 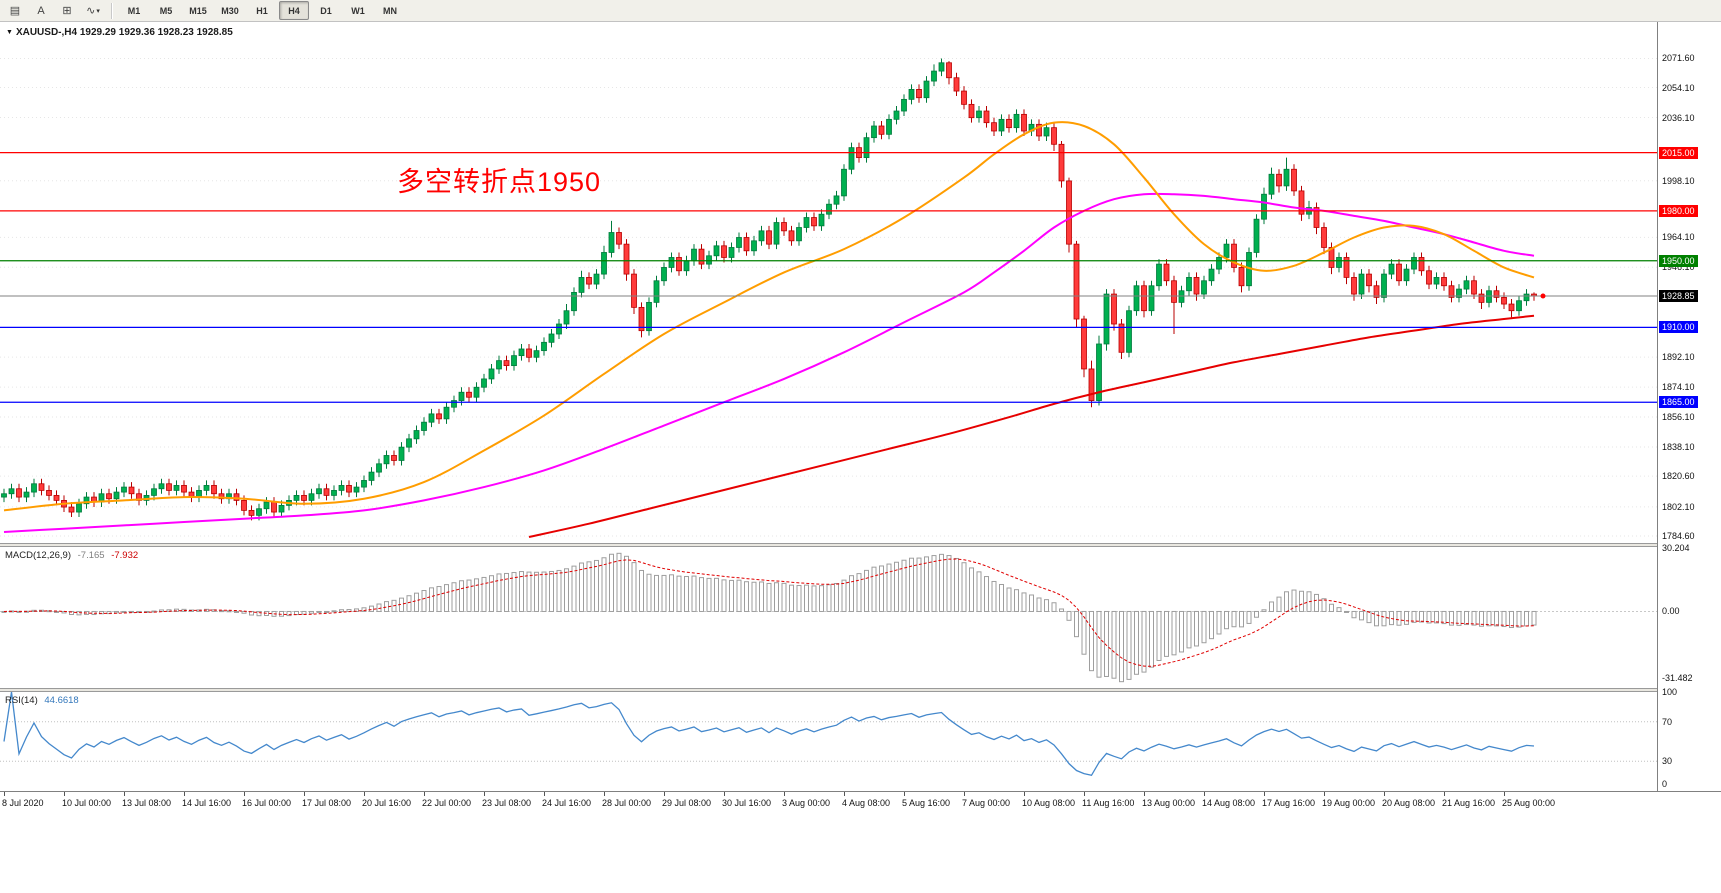 What do you see at coordinates (41, 10) in the screenshot?
I see `annotation-icon: A` at bounding box center [41, 10].